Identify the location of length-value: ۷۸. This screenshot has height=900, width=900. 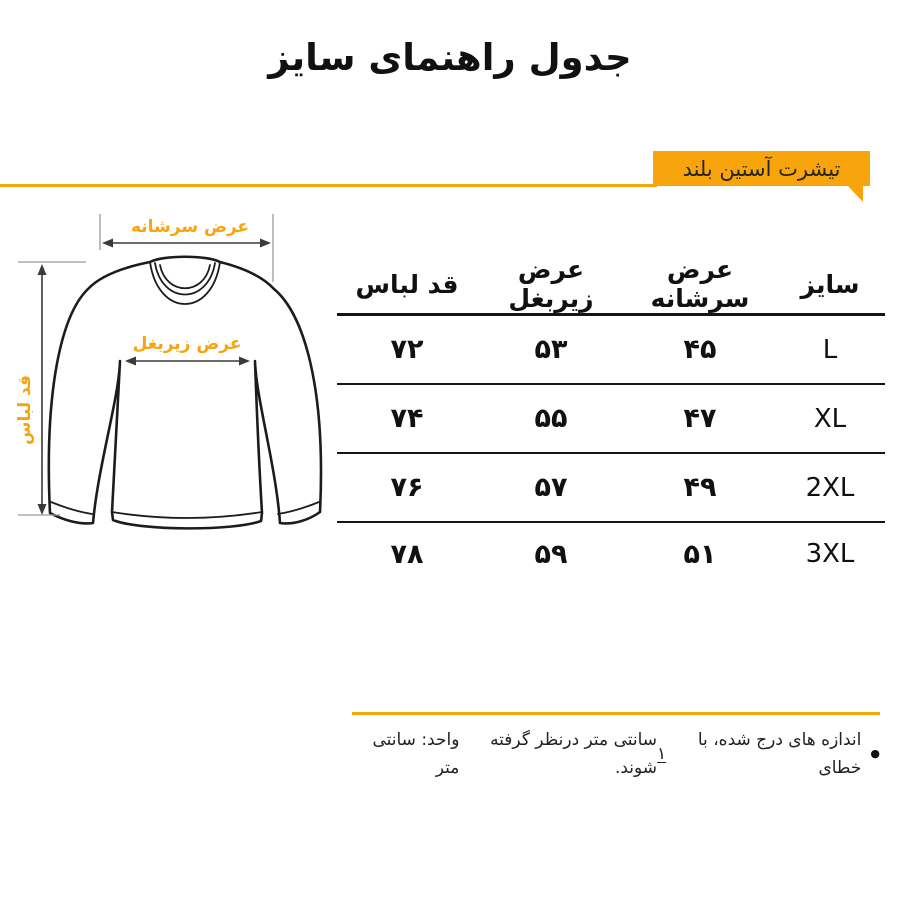
(407, 554).